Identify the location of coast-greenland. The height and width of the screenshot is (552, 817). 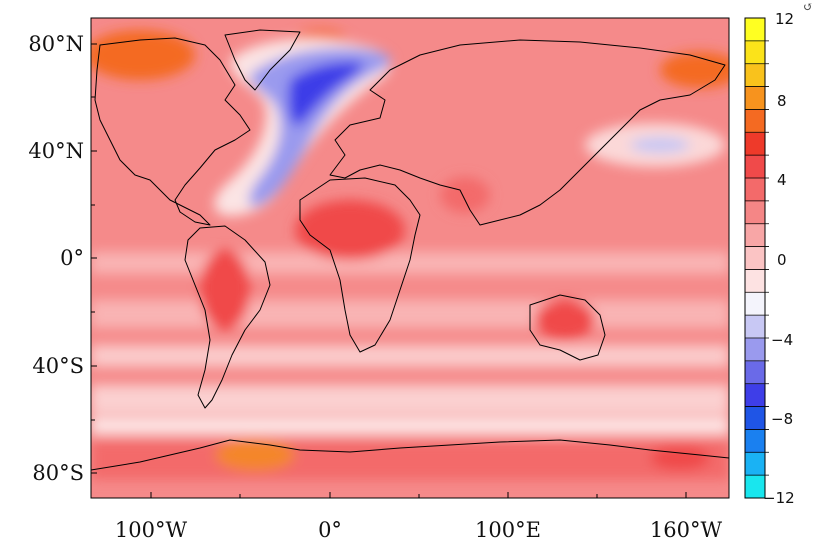
(262, 60).